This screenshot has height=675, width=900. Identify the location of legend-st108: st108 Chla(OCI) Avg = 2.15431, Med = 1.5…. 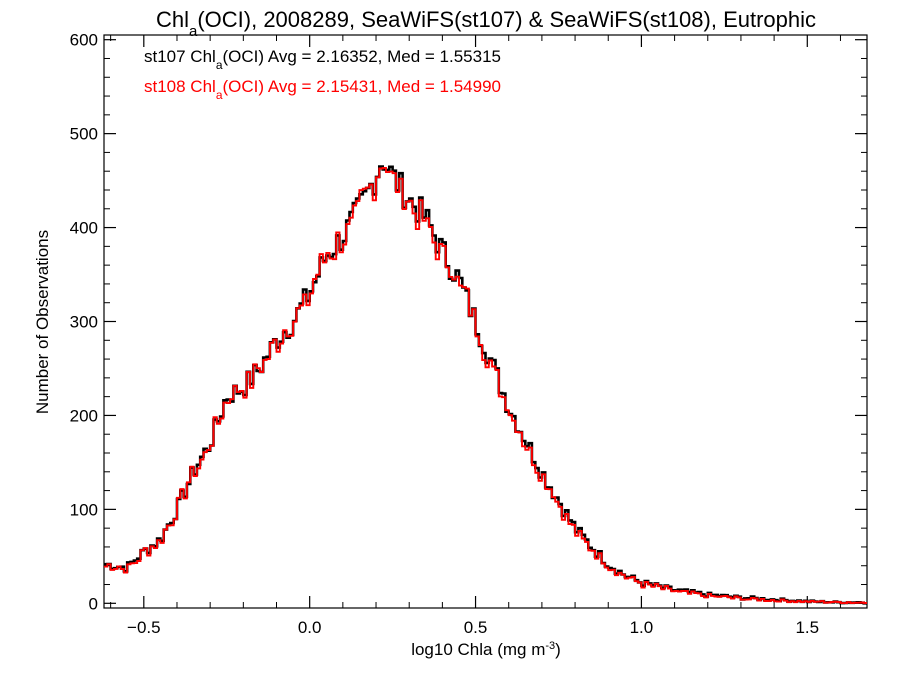
(322, 89).